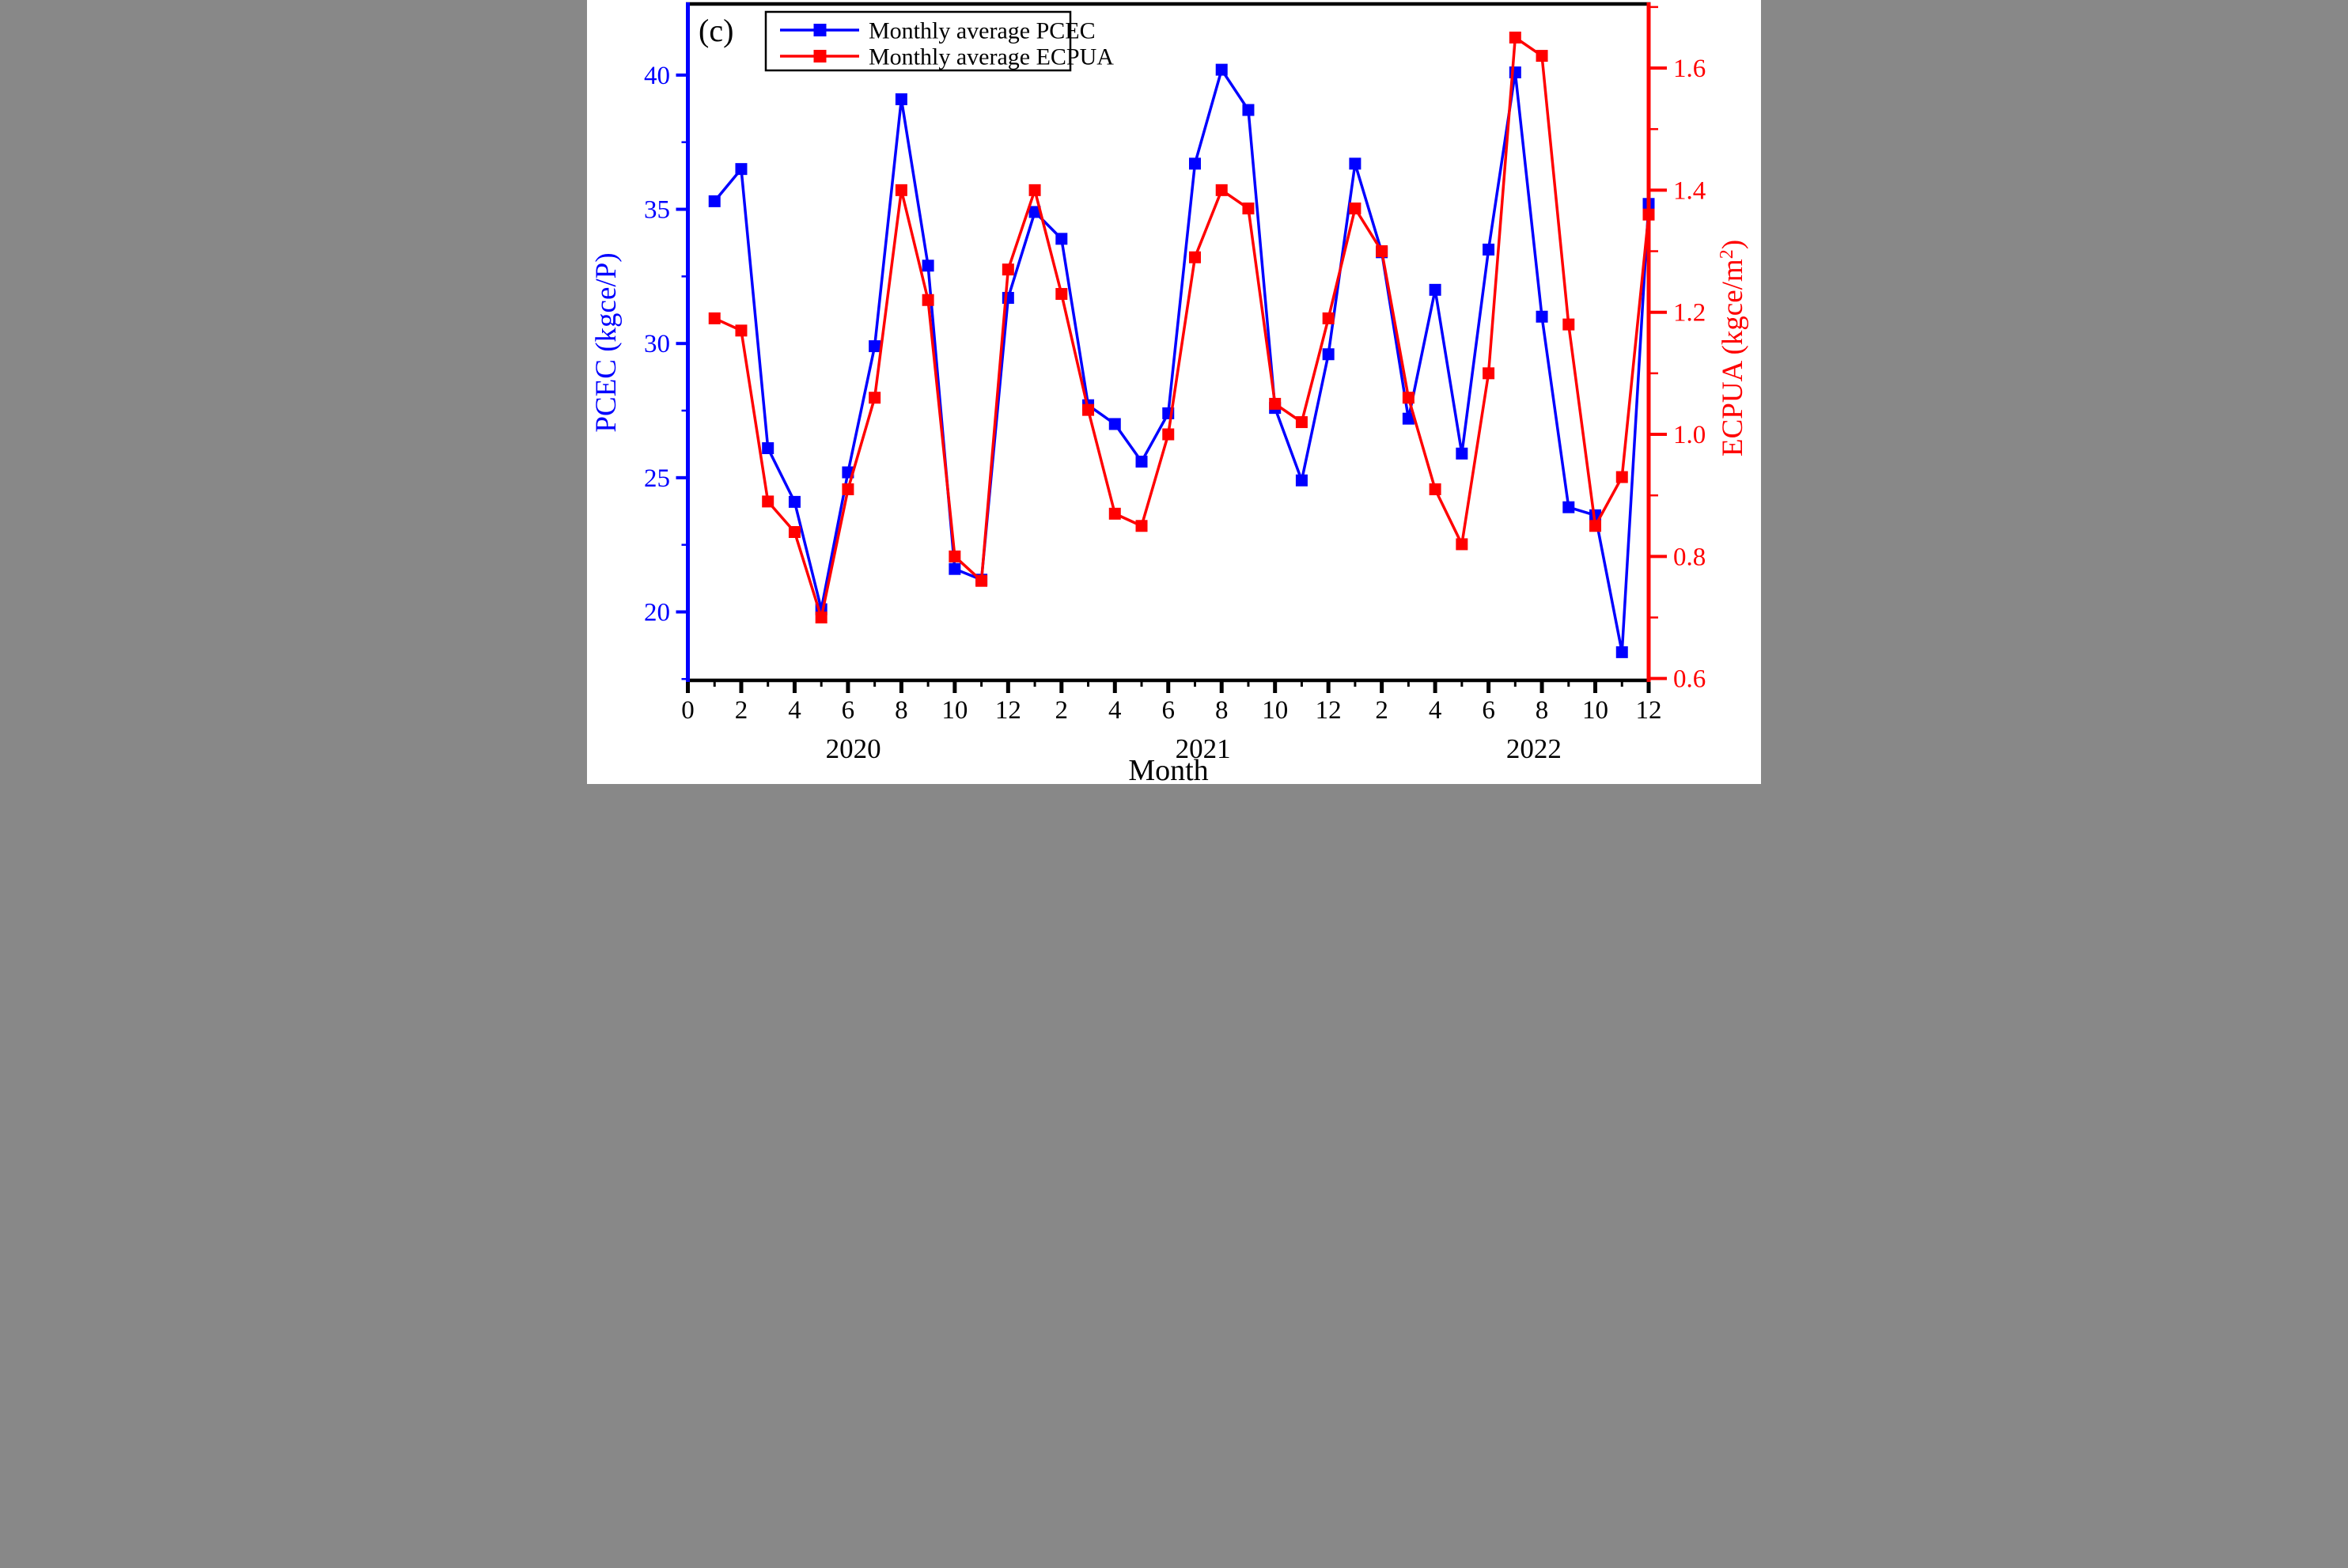 This screenshot has height=1568, width=2348. What do you see at coordinates (1690, 435) in the screenshot?
I see `y-right-tick-label: 1.0` at bounding box center [1690, 435].